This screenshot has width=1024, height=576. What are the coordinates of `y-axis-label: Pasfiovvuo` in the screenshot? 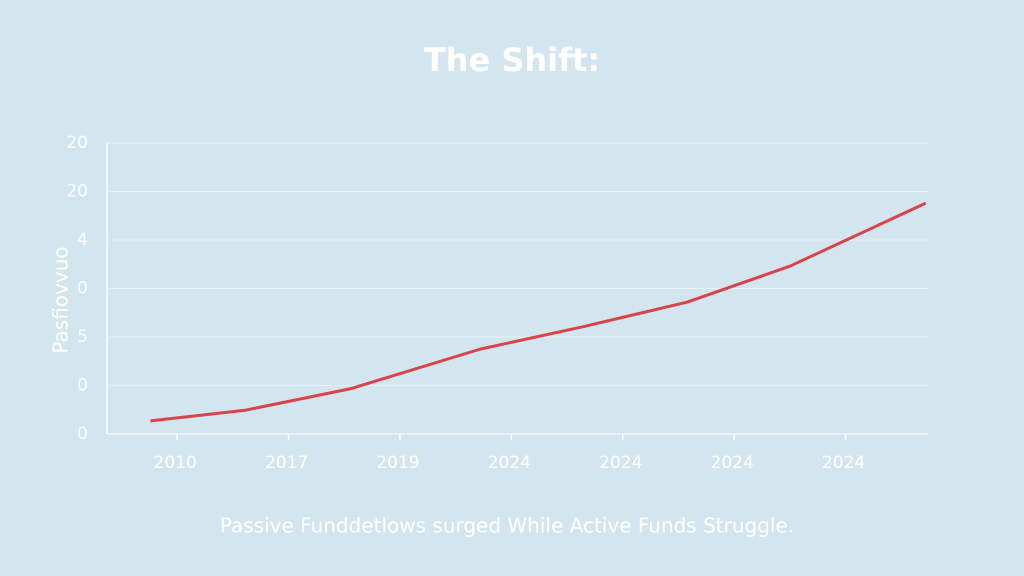 It's located at (61, 299).